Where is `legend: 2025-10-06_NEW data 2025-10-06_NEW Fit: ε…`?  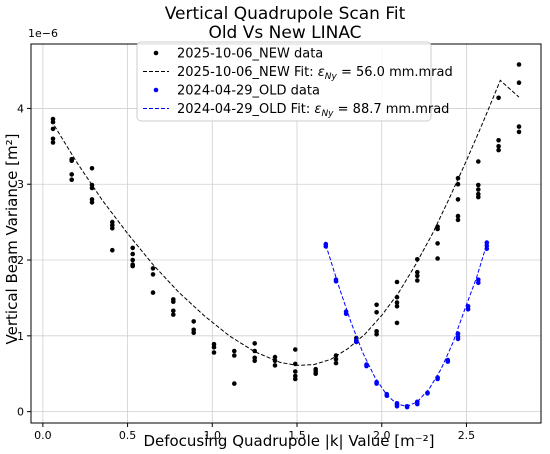
legend: 2025-10-06_NEW data 2025-10-06_NEW Fit: ε… is located at coordinates (294, 81).